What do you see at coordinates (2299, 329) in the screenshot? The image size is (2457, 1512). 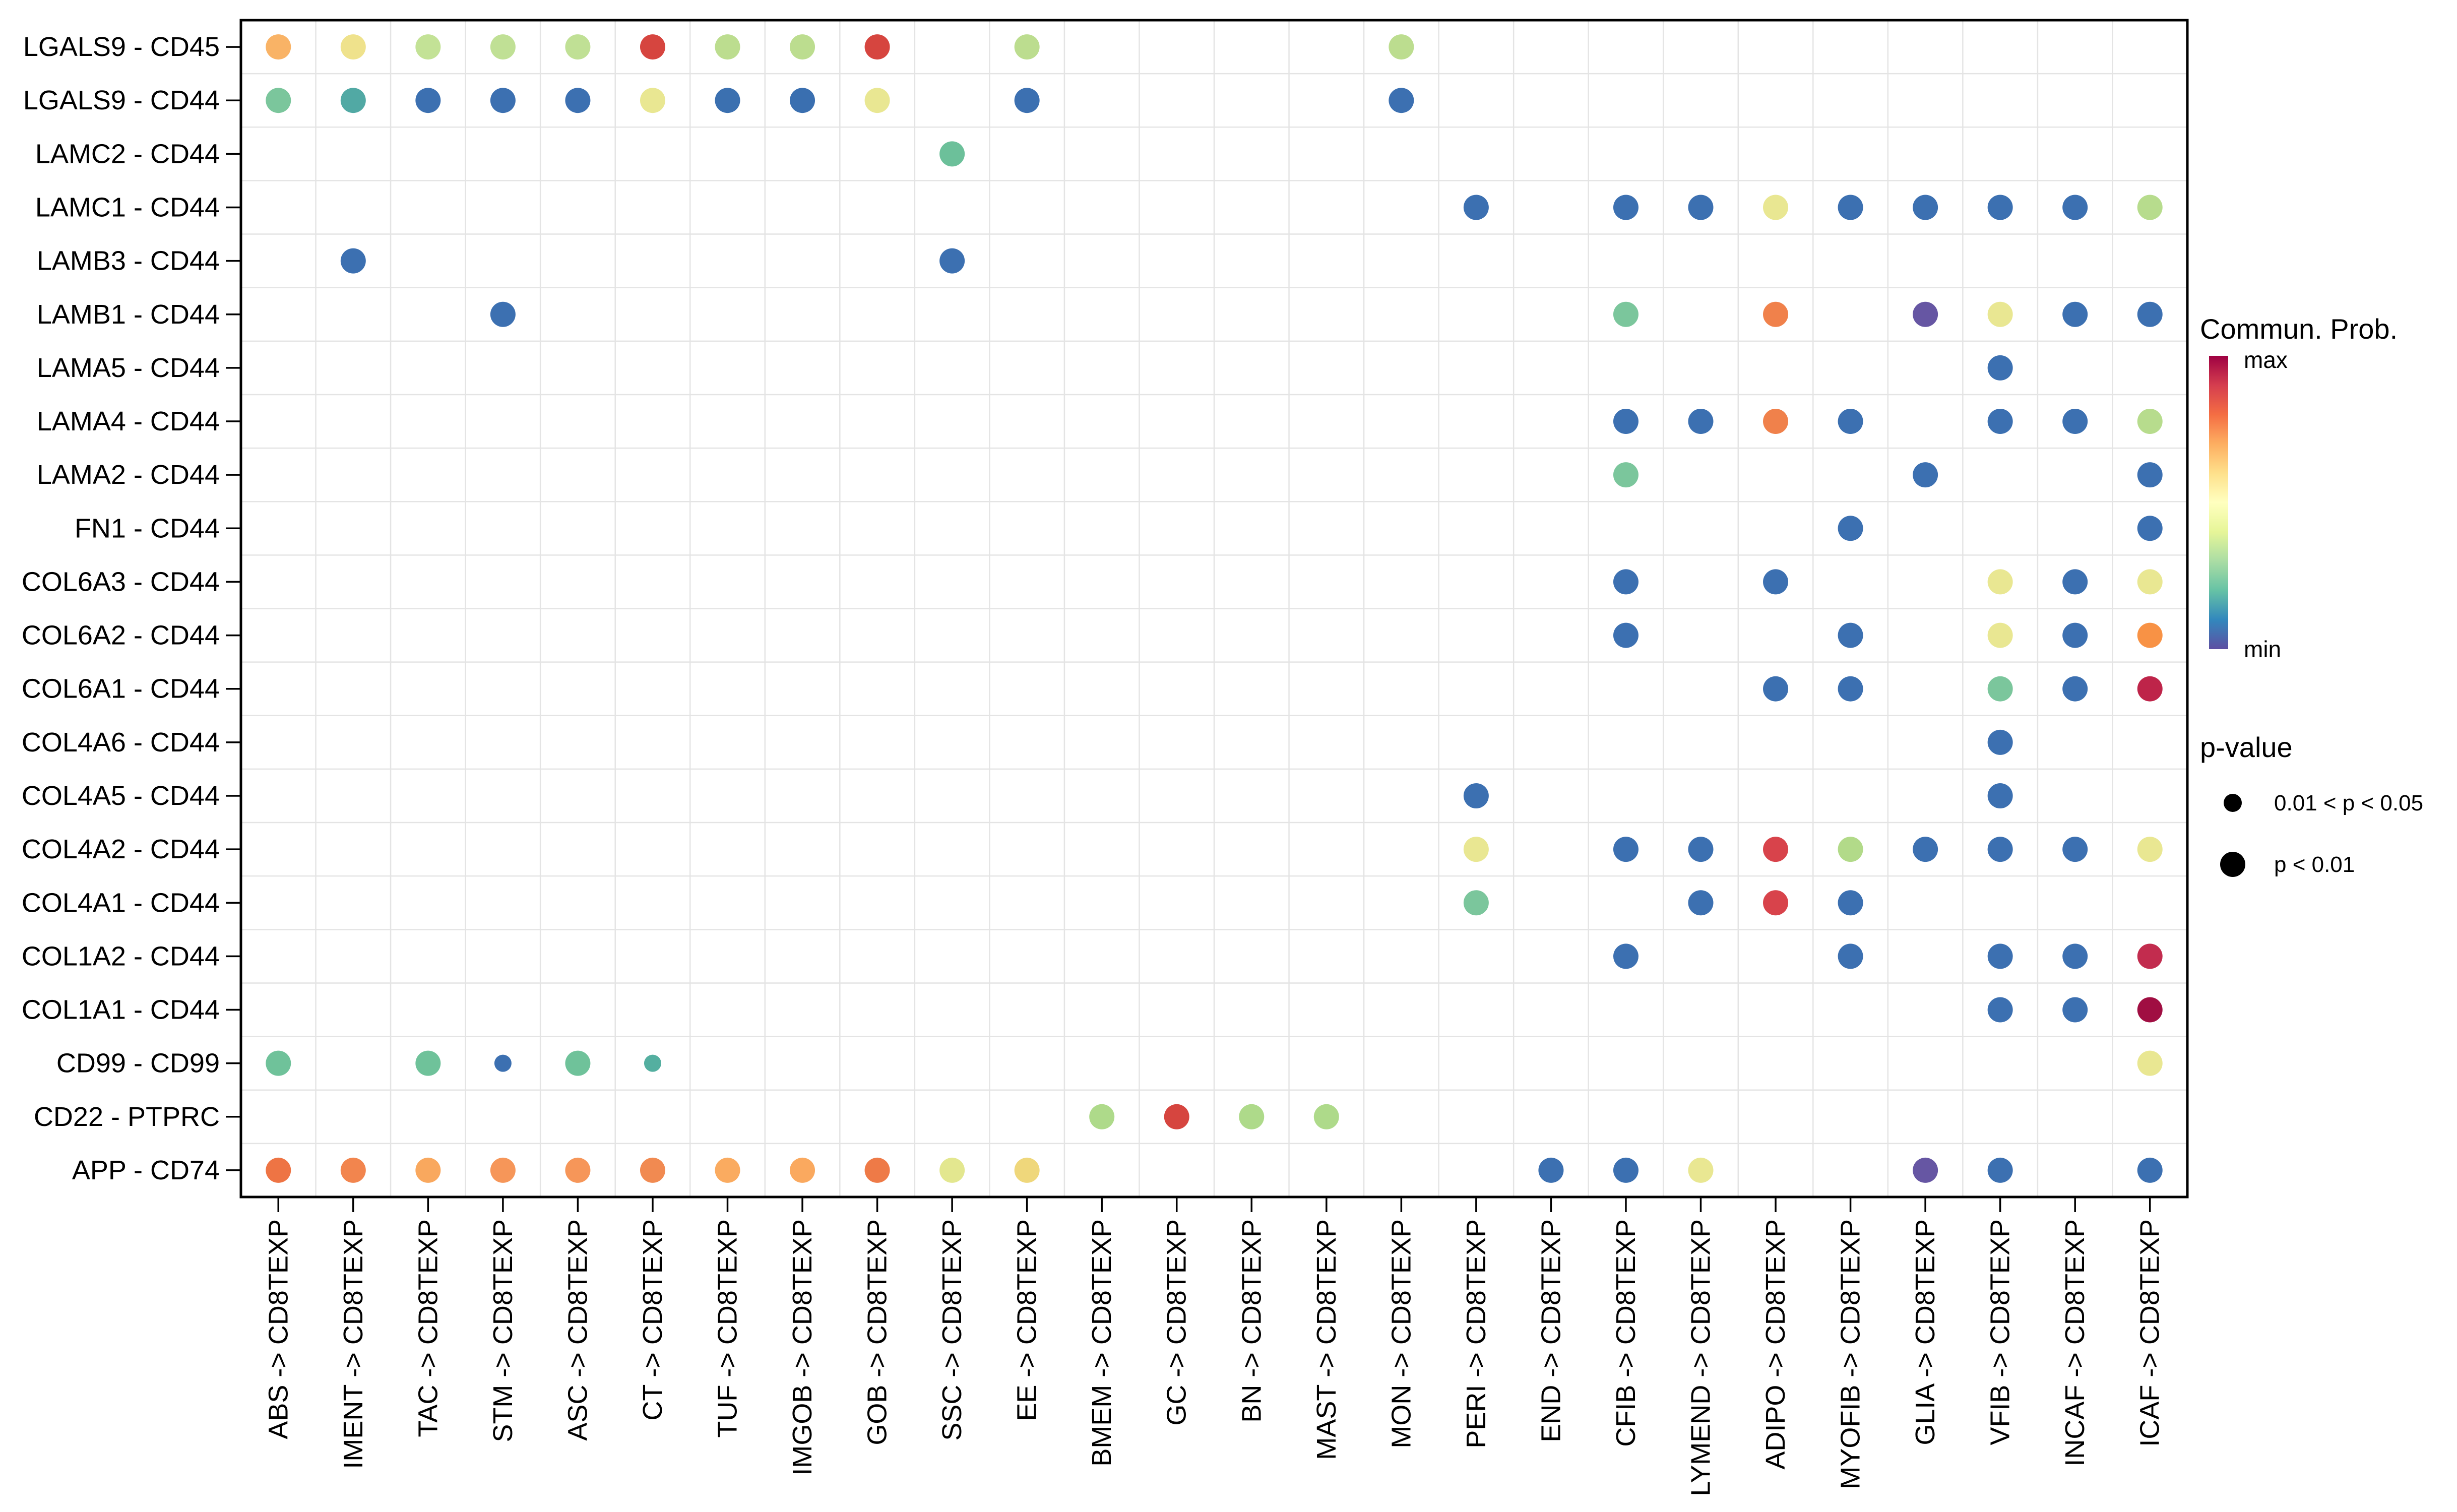 I see `color-legend-title: Commun. Prob.` at bounding box center [2299, 329].